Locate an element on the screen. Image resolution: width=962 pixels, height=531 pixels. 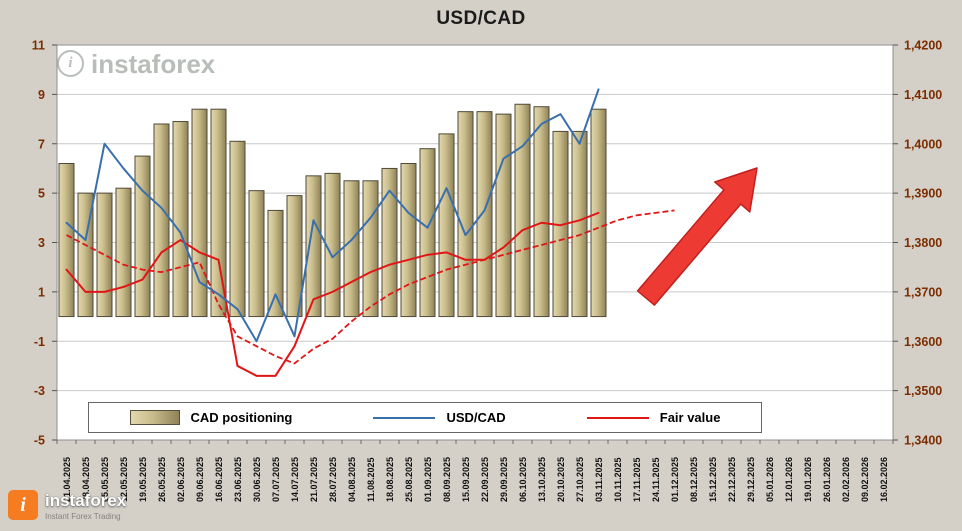
right-axis-tick-label: 1,3500 is located at coordinates (923, 391).